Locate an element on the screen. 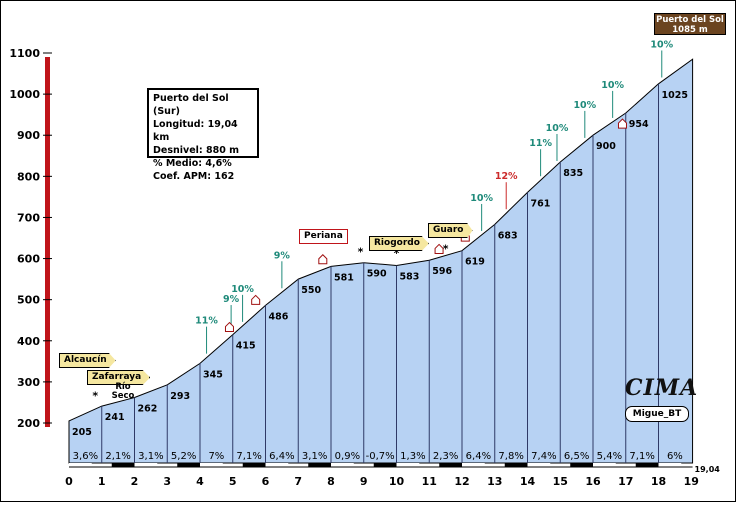 The width and height of the screenshot is (736, 505). segment-grade-label: 7,1% is located at coordinates (641, 456).